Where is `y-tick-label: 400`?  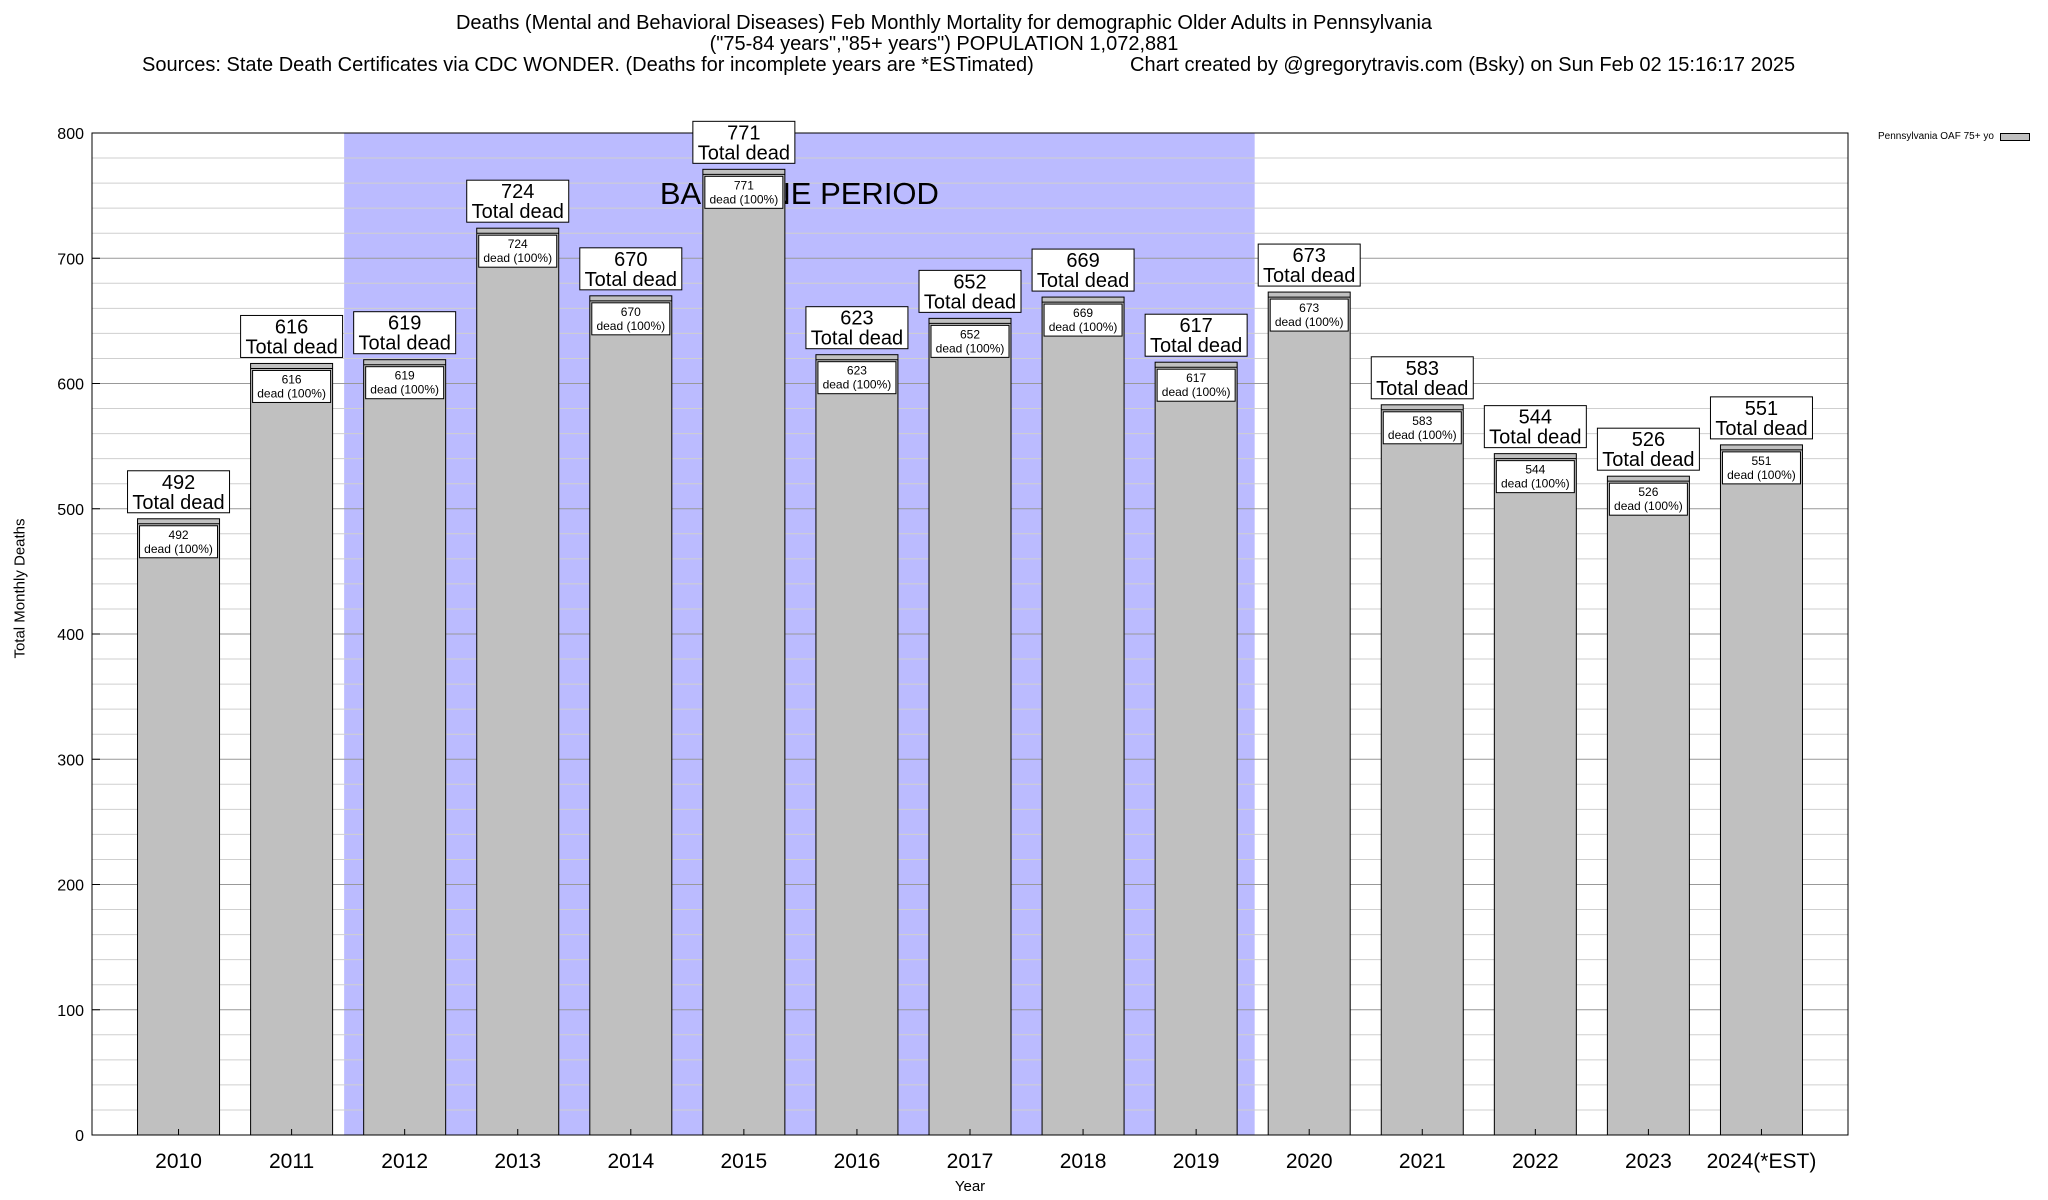 y-tick-label: 400 is located at coordinates (70, 635).